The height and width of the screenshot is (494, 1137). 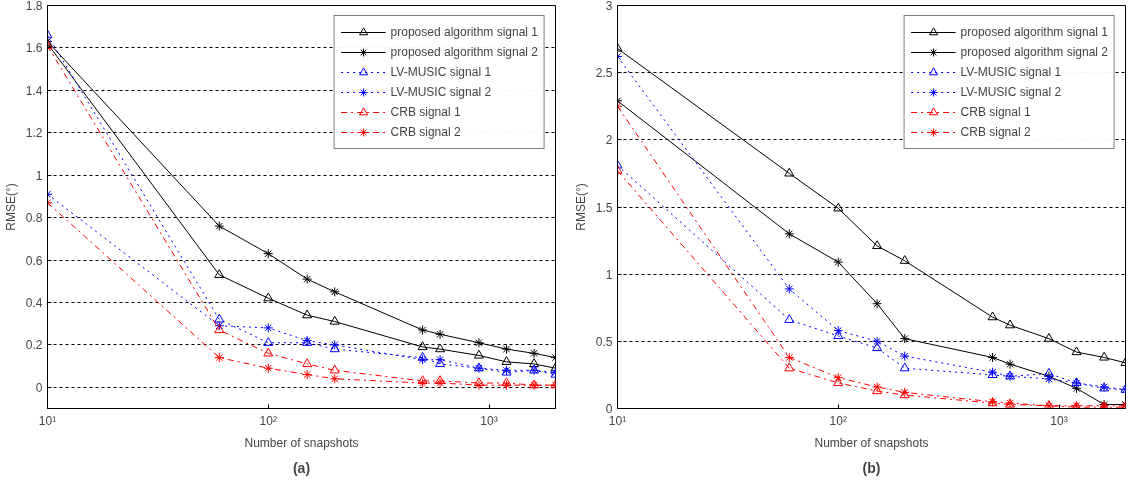 What do you see at coordinates (609, 6) in the screenshot?
I see `y-tick-label: 3` at bounding box center [609, 6].